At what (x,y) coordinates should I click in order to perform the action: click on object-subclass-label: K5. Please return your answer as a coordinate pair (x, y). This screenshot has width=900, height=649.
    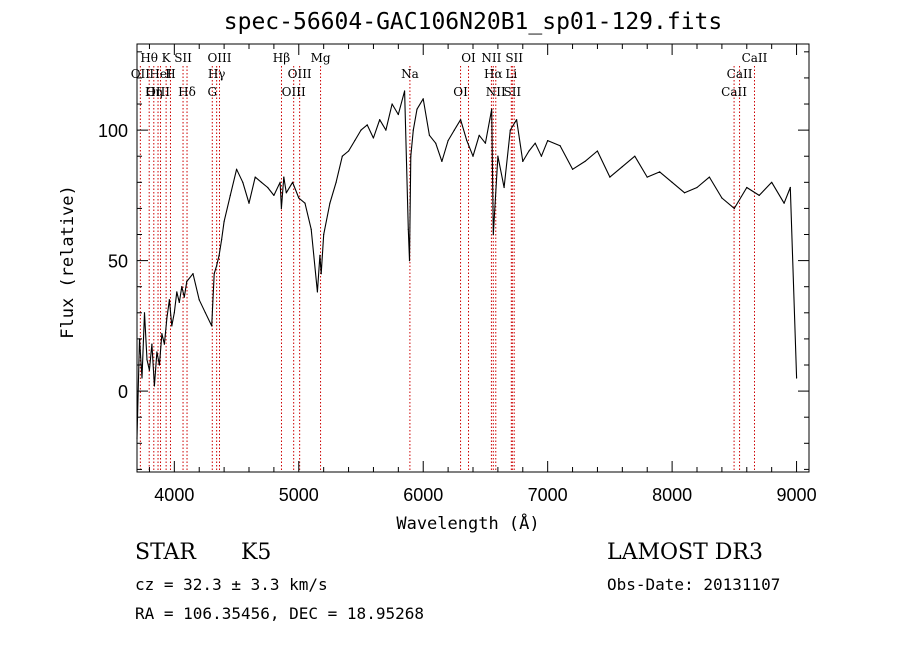
    Looking at the image, I should click on (256, 552).